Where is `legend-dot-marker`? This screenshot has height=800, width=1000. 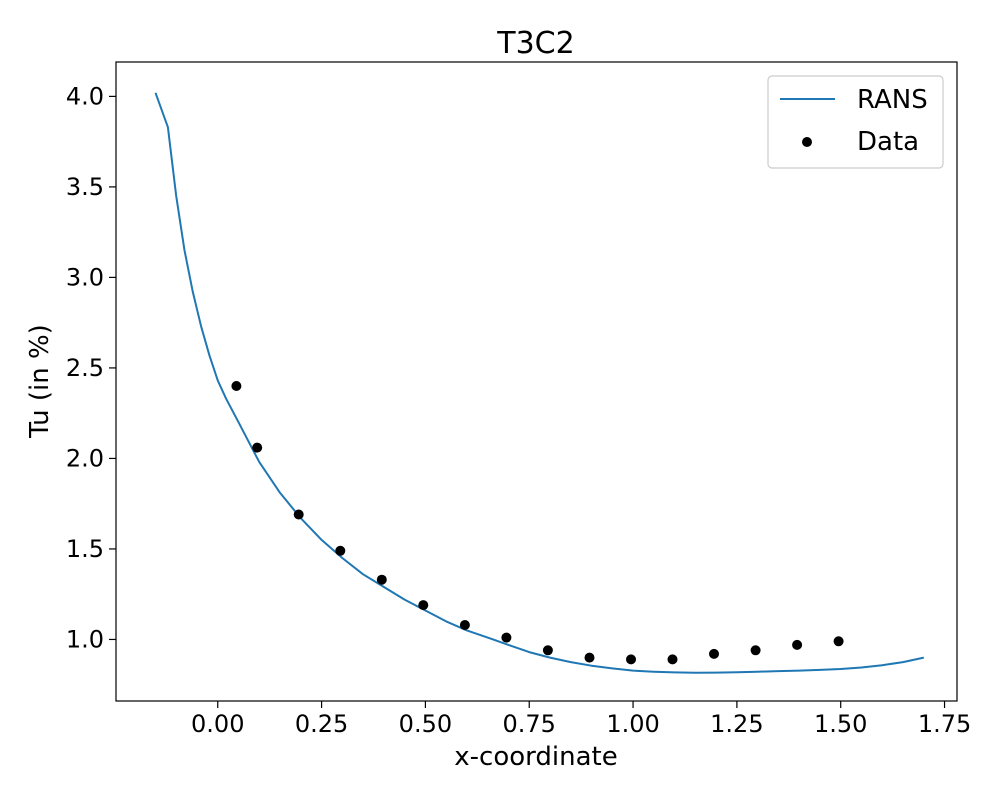 legend-dot-marker is located at coordinates (807, 142).